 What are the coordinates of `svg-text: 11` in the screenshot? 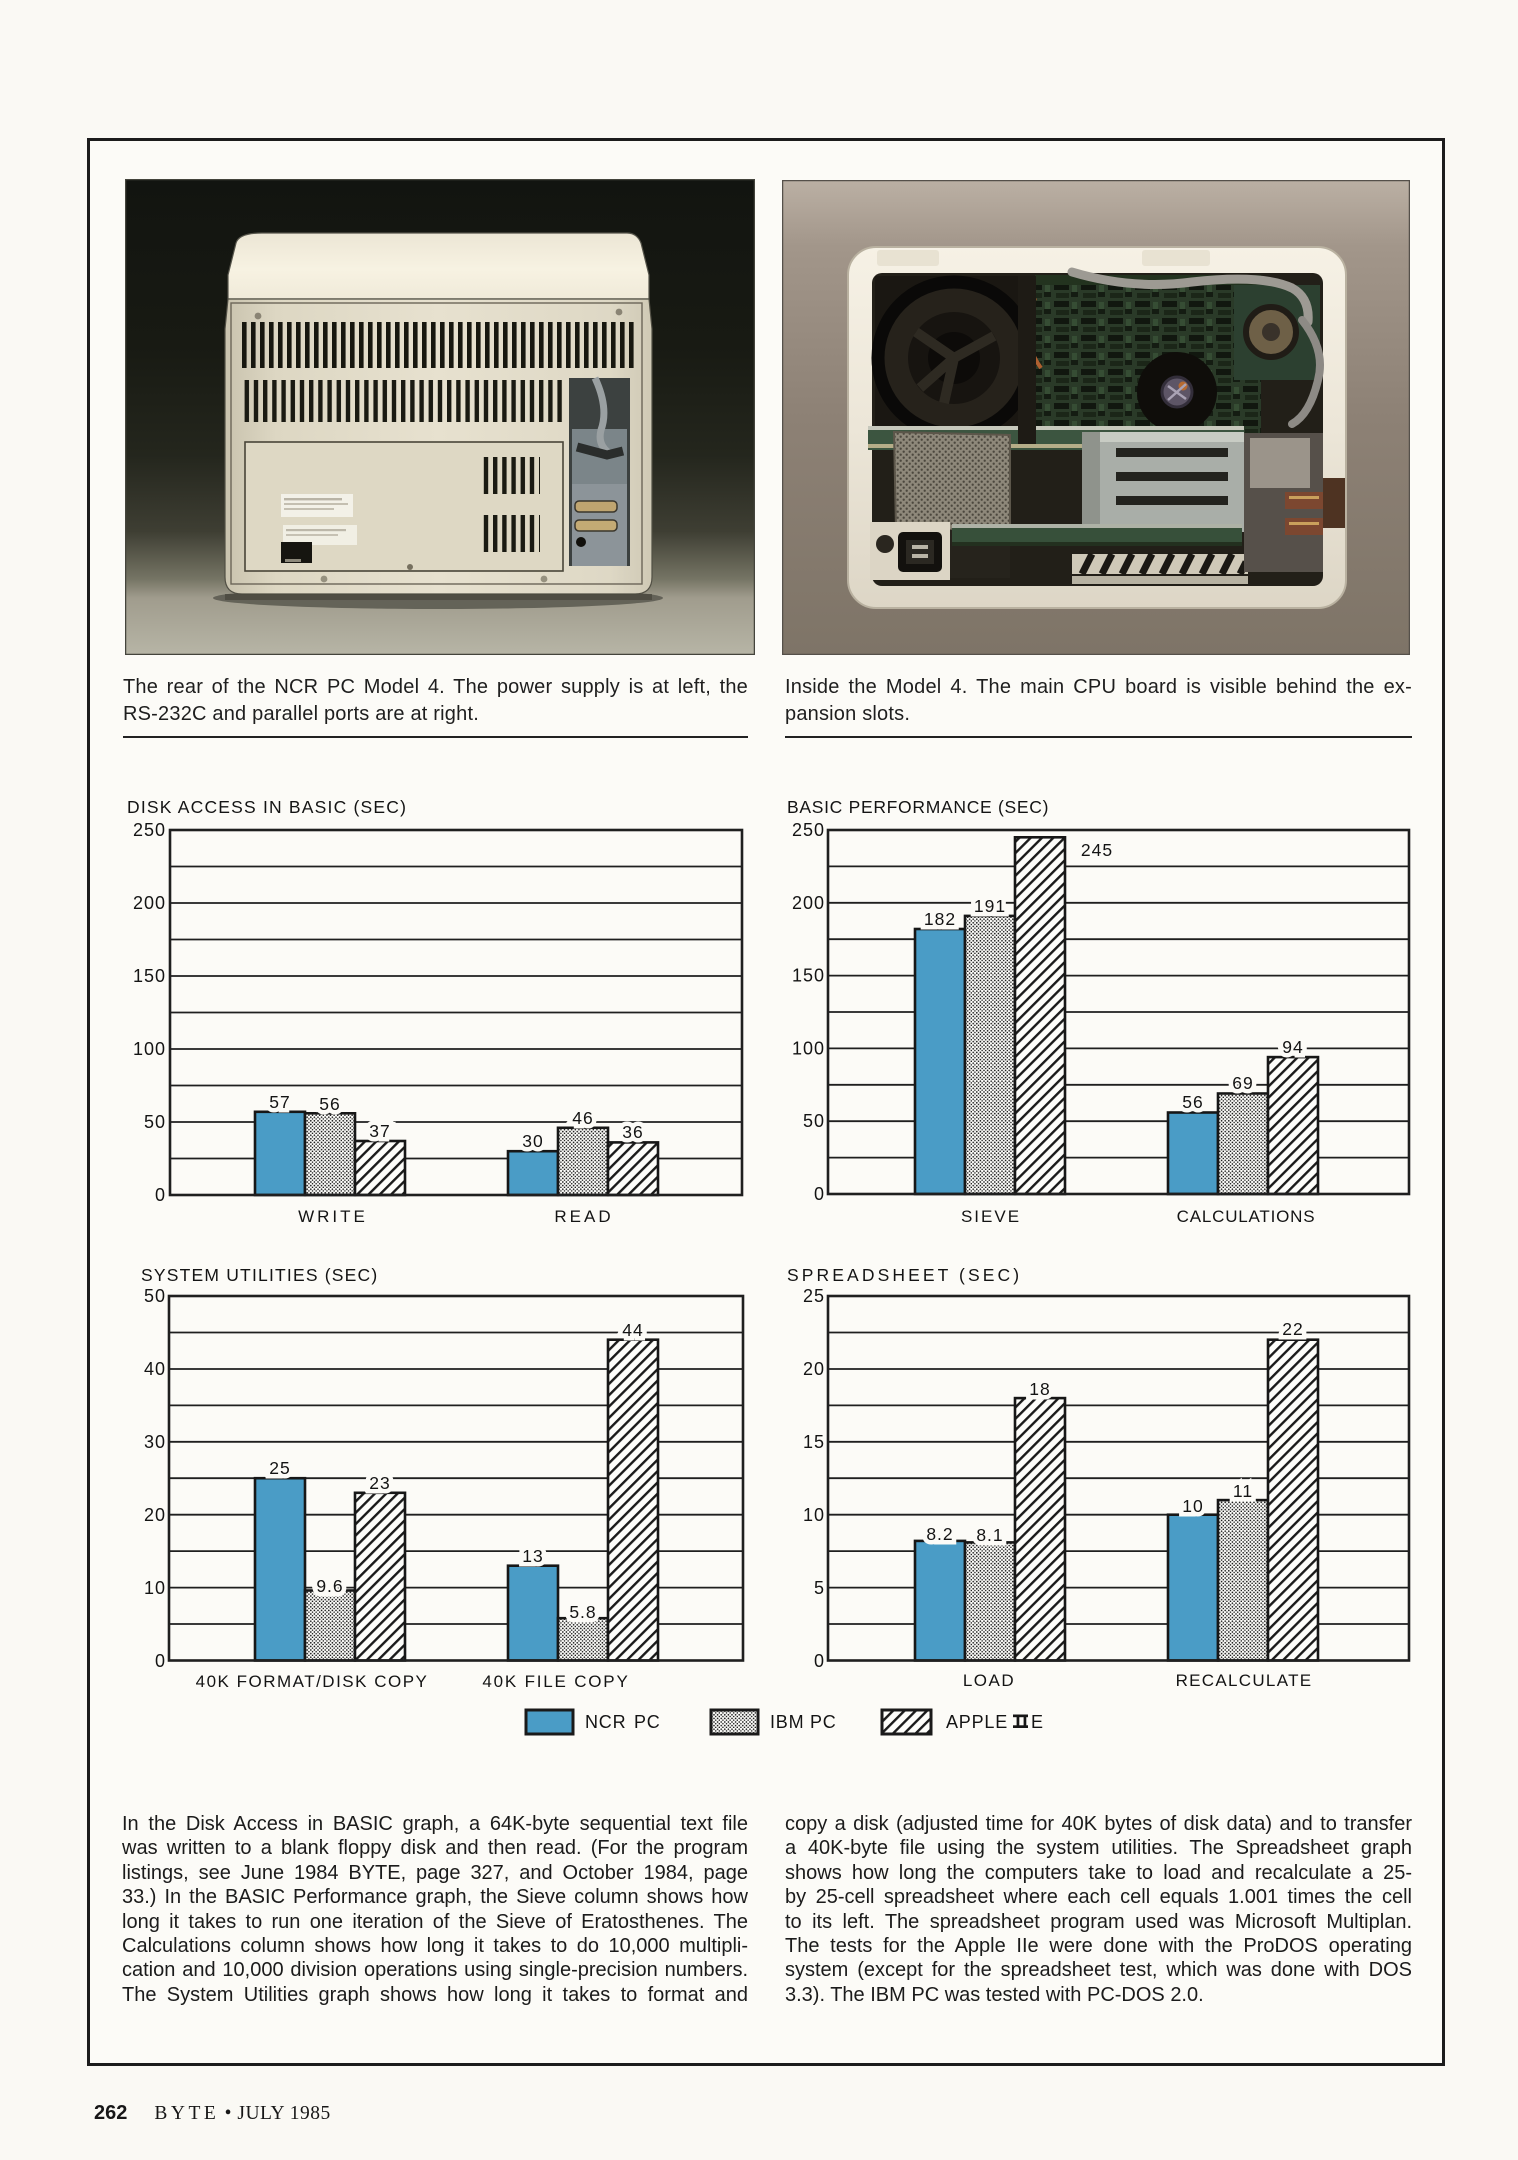 It's located at (1243, 1491).